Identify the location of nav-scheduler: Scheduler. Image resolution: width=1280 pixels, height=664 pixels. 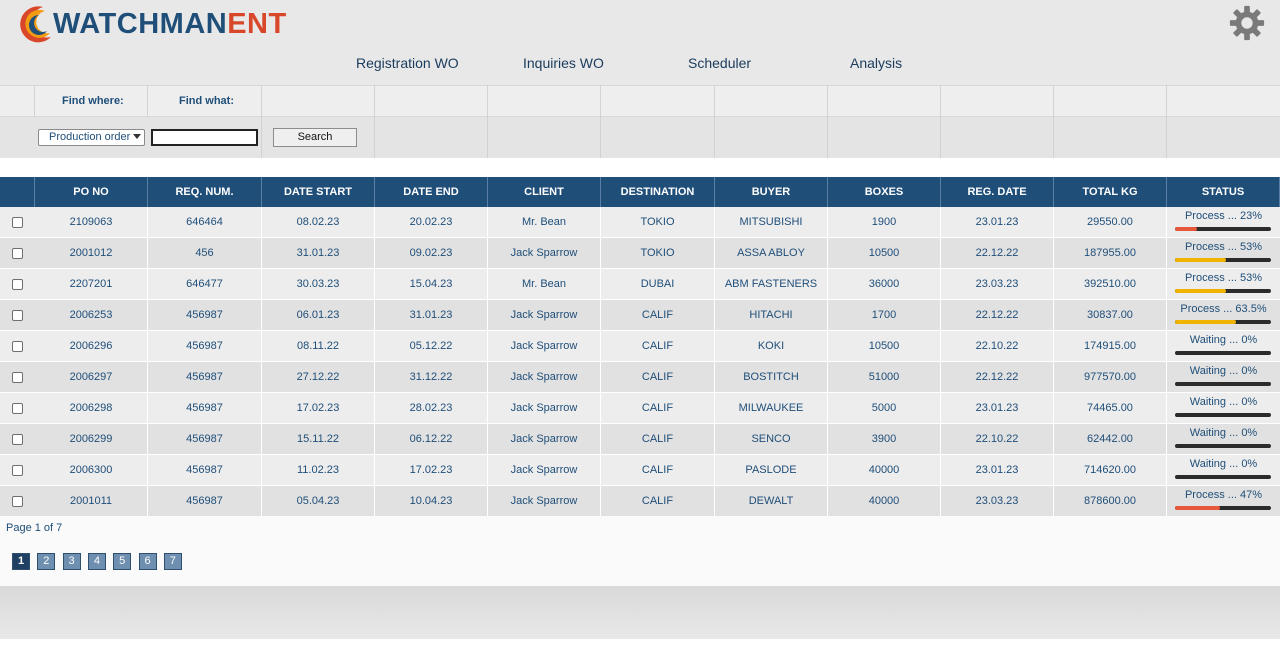
(720, 63).